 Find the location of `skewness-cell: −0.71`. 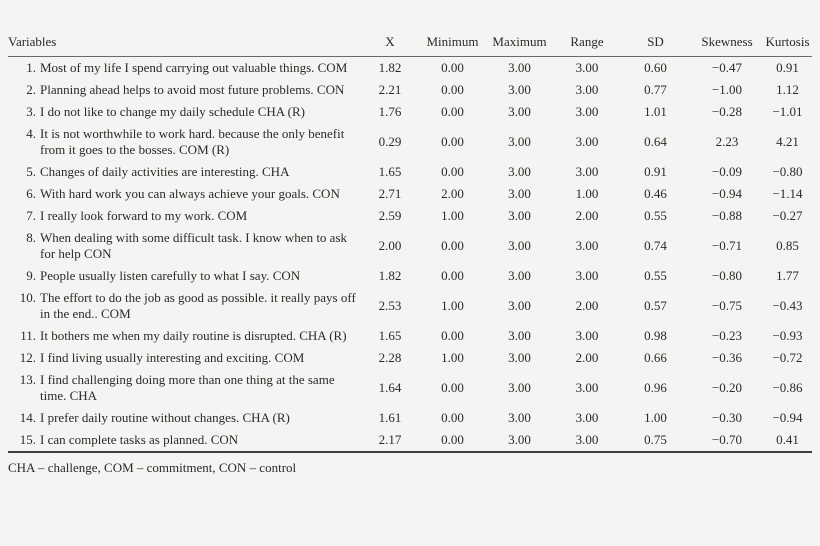

skewness-cell: −0.71 is located at coordinates (727, 245).